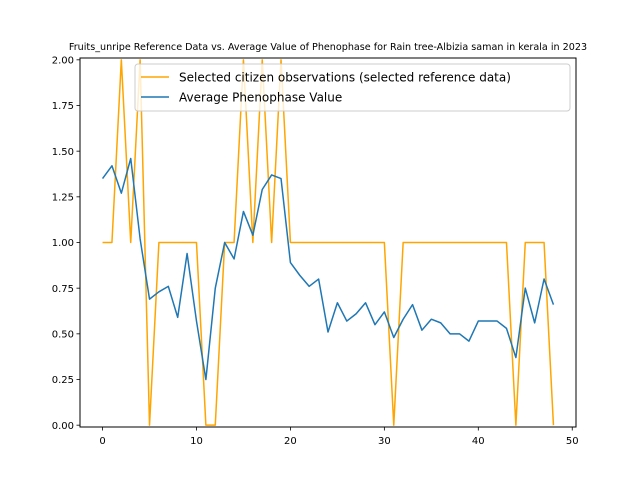 This screenshot has height=484, width=640. Describe the element at coordinates (339, 437) in the screenshot. I see `x-axis: 0 10 20 30 40 50` at that location.